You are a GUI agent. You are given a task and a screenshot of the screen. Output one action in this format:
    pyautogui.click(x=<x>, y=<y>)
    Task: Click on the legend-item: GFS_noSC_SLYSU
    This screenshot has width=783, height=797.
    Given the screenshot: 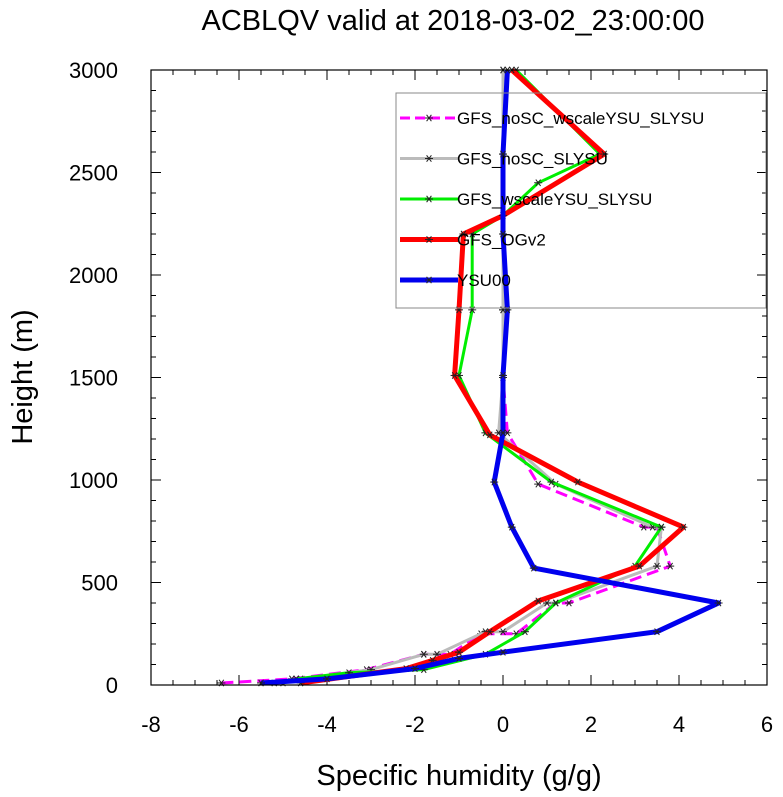 What is the action you would take?
    pyautogui.click(x=504, y=159)
    